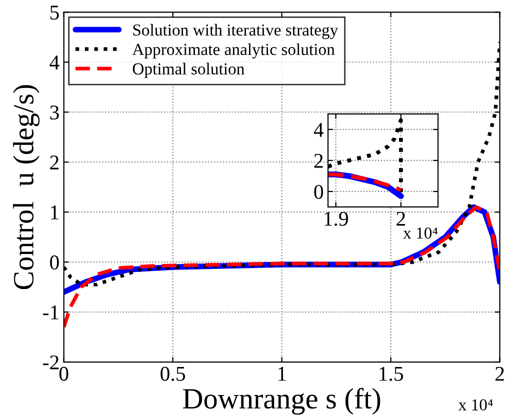 This screenshot has height=419, width=519. Describe the element at coordinates (188, 70) in the screenshot. I see `legend-label: Optimal solution` at that location.